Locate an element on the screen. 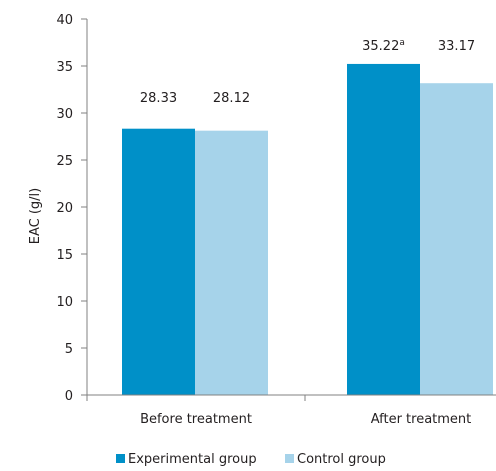  y-tick-label: 10 is located at coordinates (64, 302).